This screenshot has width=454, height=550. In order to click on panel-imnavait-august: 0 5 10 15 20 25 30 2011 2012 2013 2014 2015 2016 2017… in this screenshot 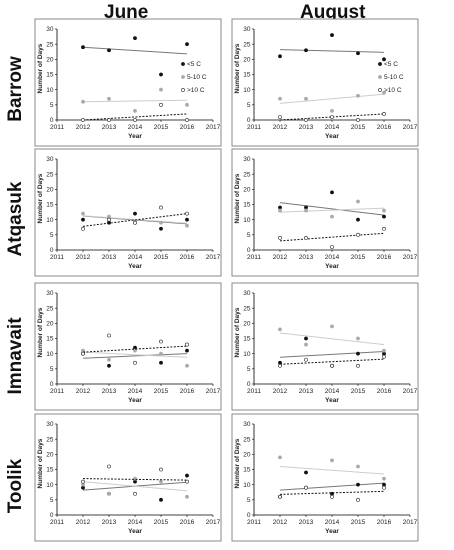, I will do `click(325, 346)`.